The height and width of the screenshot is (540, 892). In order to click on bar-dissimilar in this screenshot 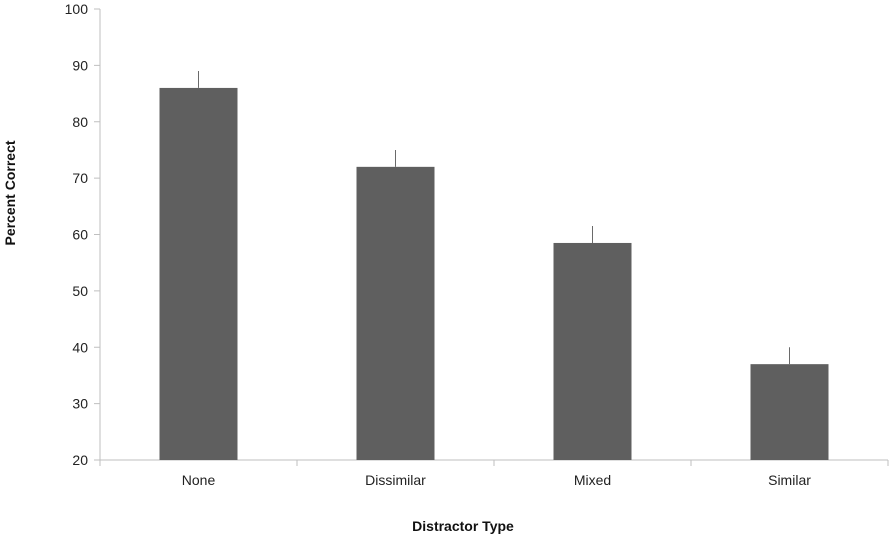, I will do `click(395, 313)`.